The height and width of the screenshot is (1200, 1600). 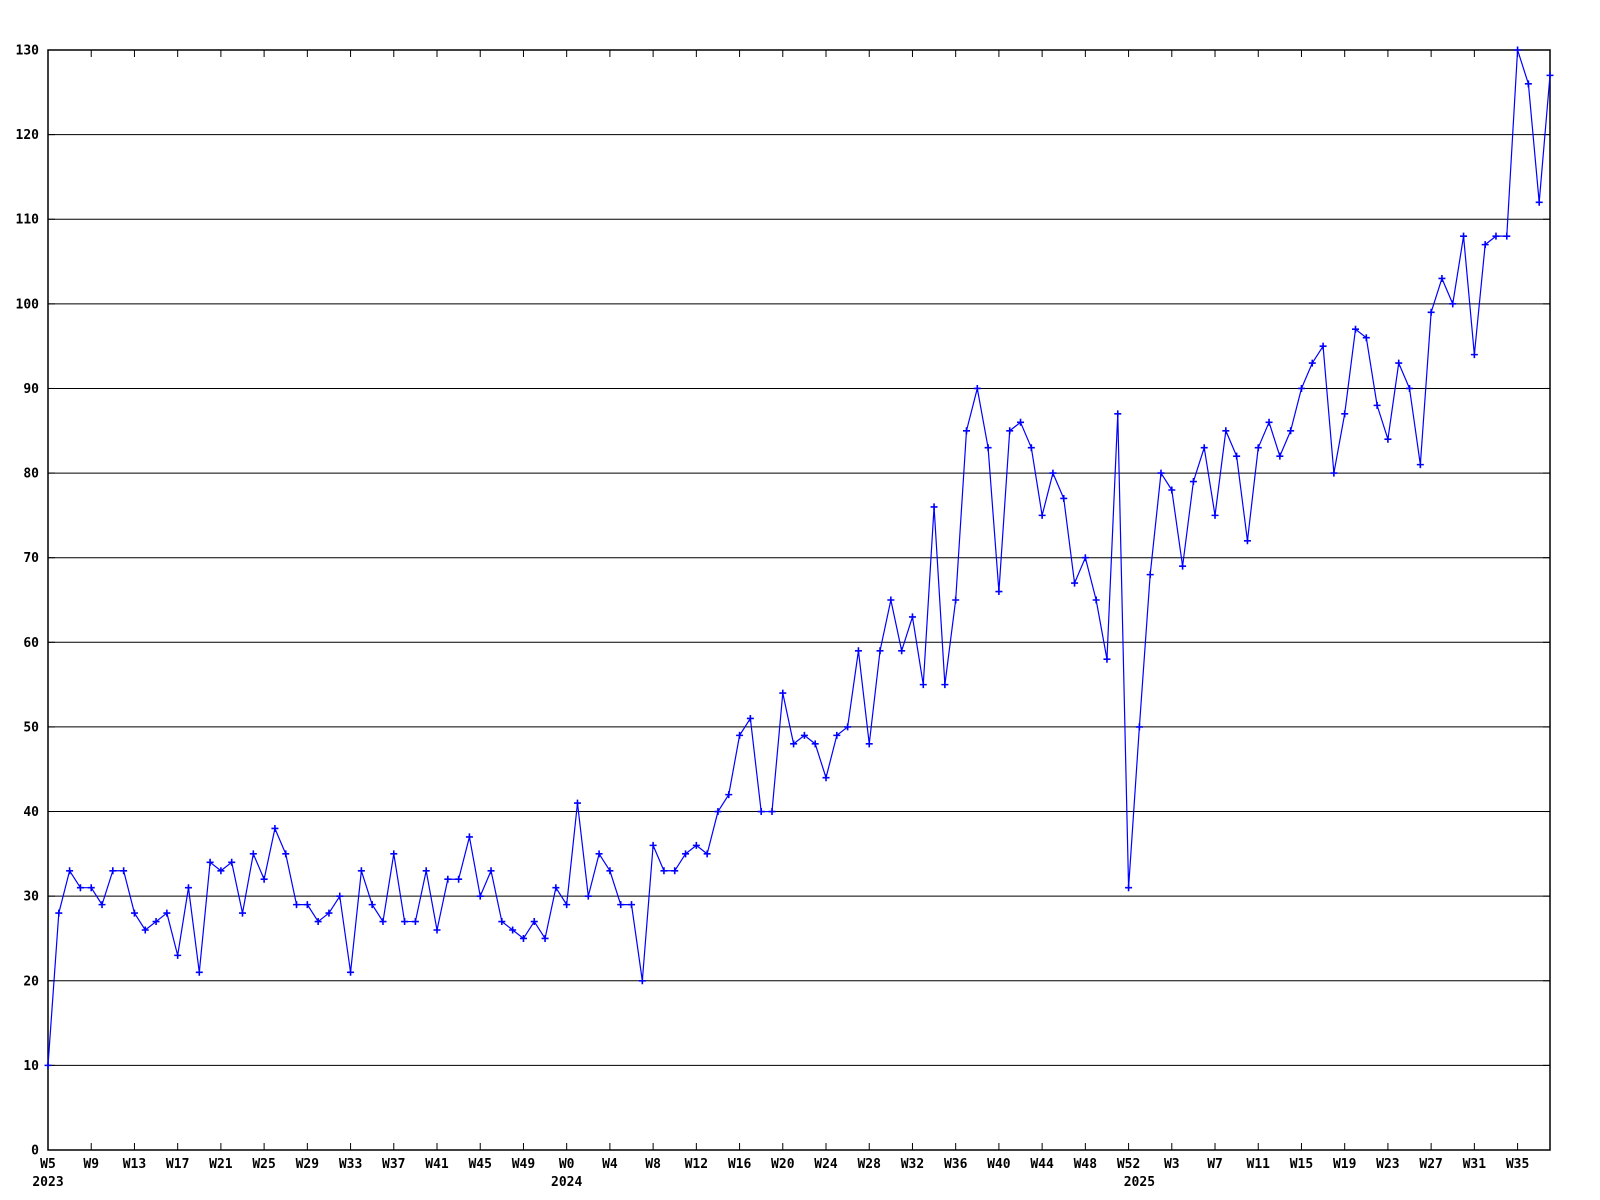 What do you see at coordinates (1387, 1164) in the screenshot?
I see `x-tick-label: W23` at bounding box center [1387, 1164].